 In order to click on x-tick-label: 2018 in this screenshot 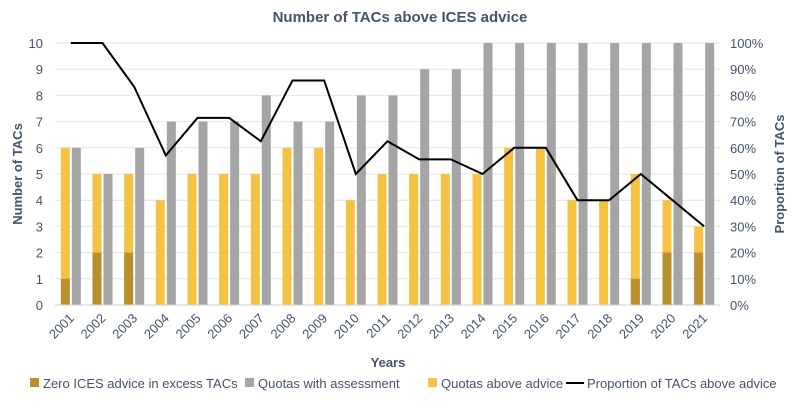, I will do `click(599, 326)`.